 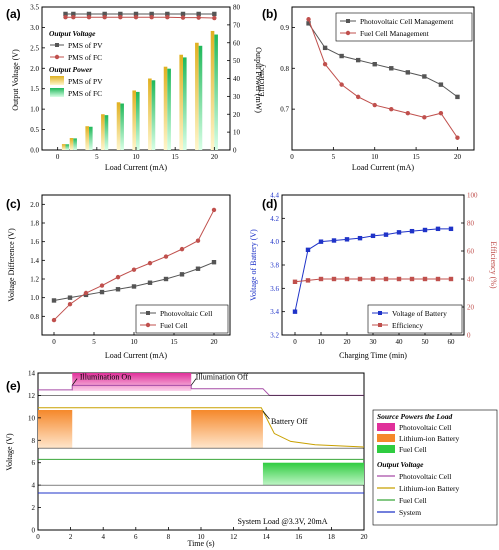 What do you see at coordinates (332, 537) in the screenshot?
I see `e-xtick-label: 18` at bounding box center [332, 537].